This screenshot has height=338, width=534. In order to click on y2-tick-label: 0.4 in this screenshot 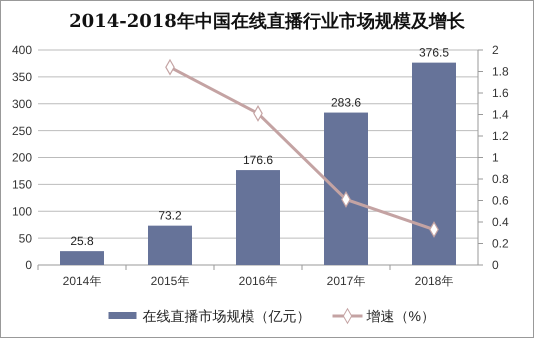, I will do `click(501, 222)`.